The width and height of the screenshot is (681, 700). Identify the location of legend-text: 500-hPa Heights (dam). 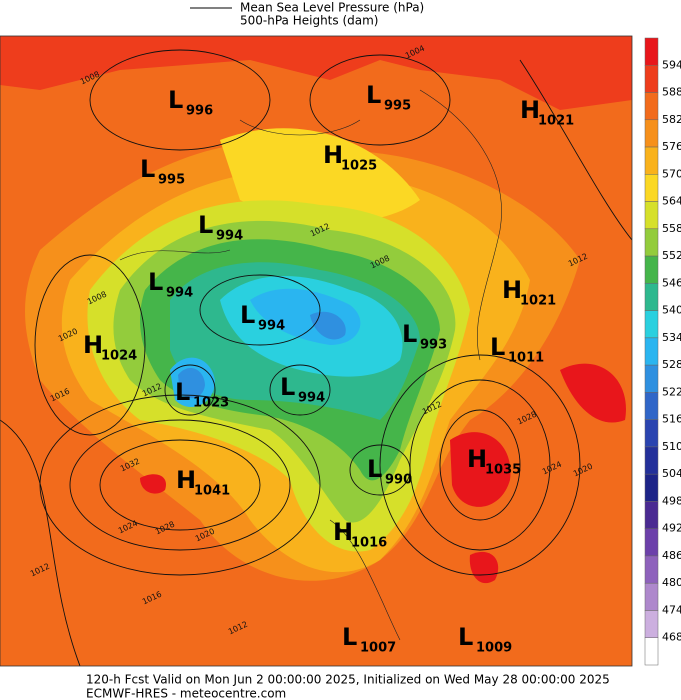
(309, 21).